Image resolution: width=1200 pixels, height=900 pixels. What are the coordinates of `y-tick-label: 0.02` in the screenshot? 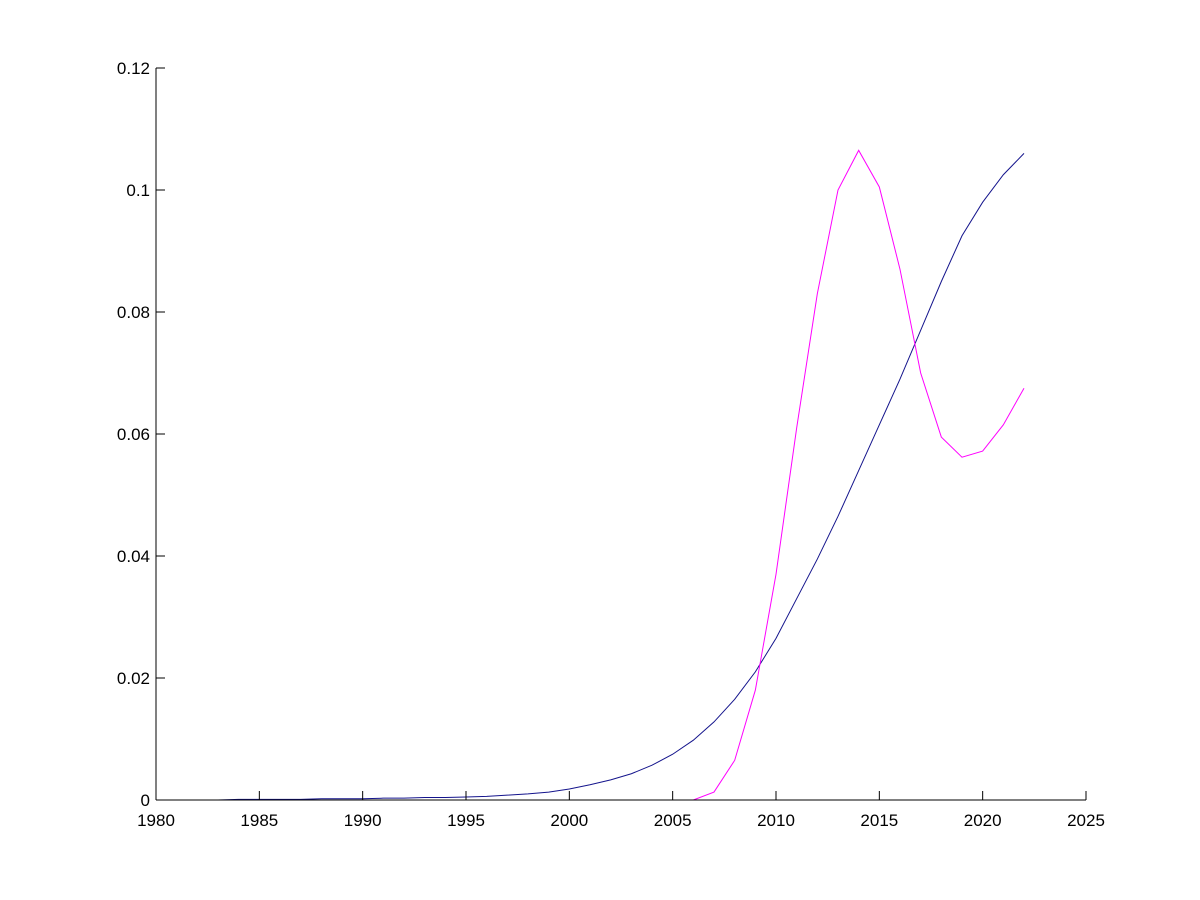 It's located at (133, 678).